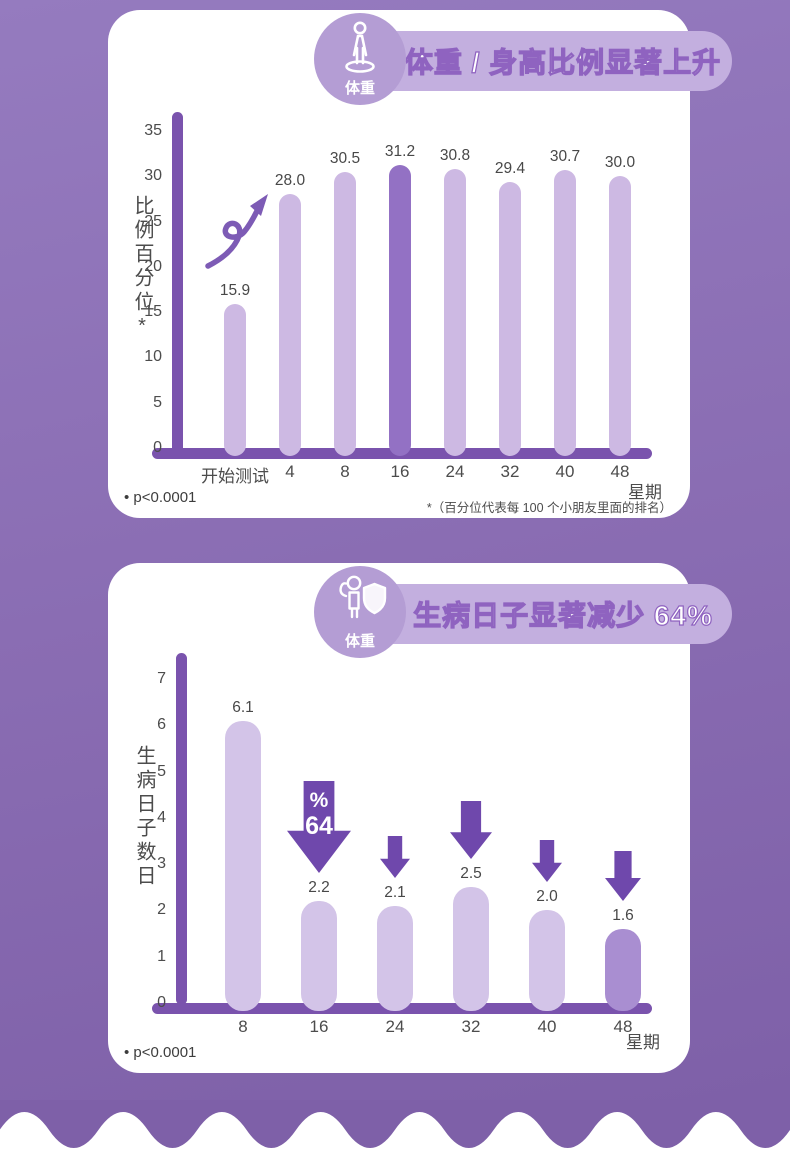  Describe the element at coordinates (235, 476) in the screenshot. I see `x-tick-label: 开始测试` at that location.